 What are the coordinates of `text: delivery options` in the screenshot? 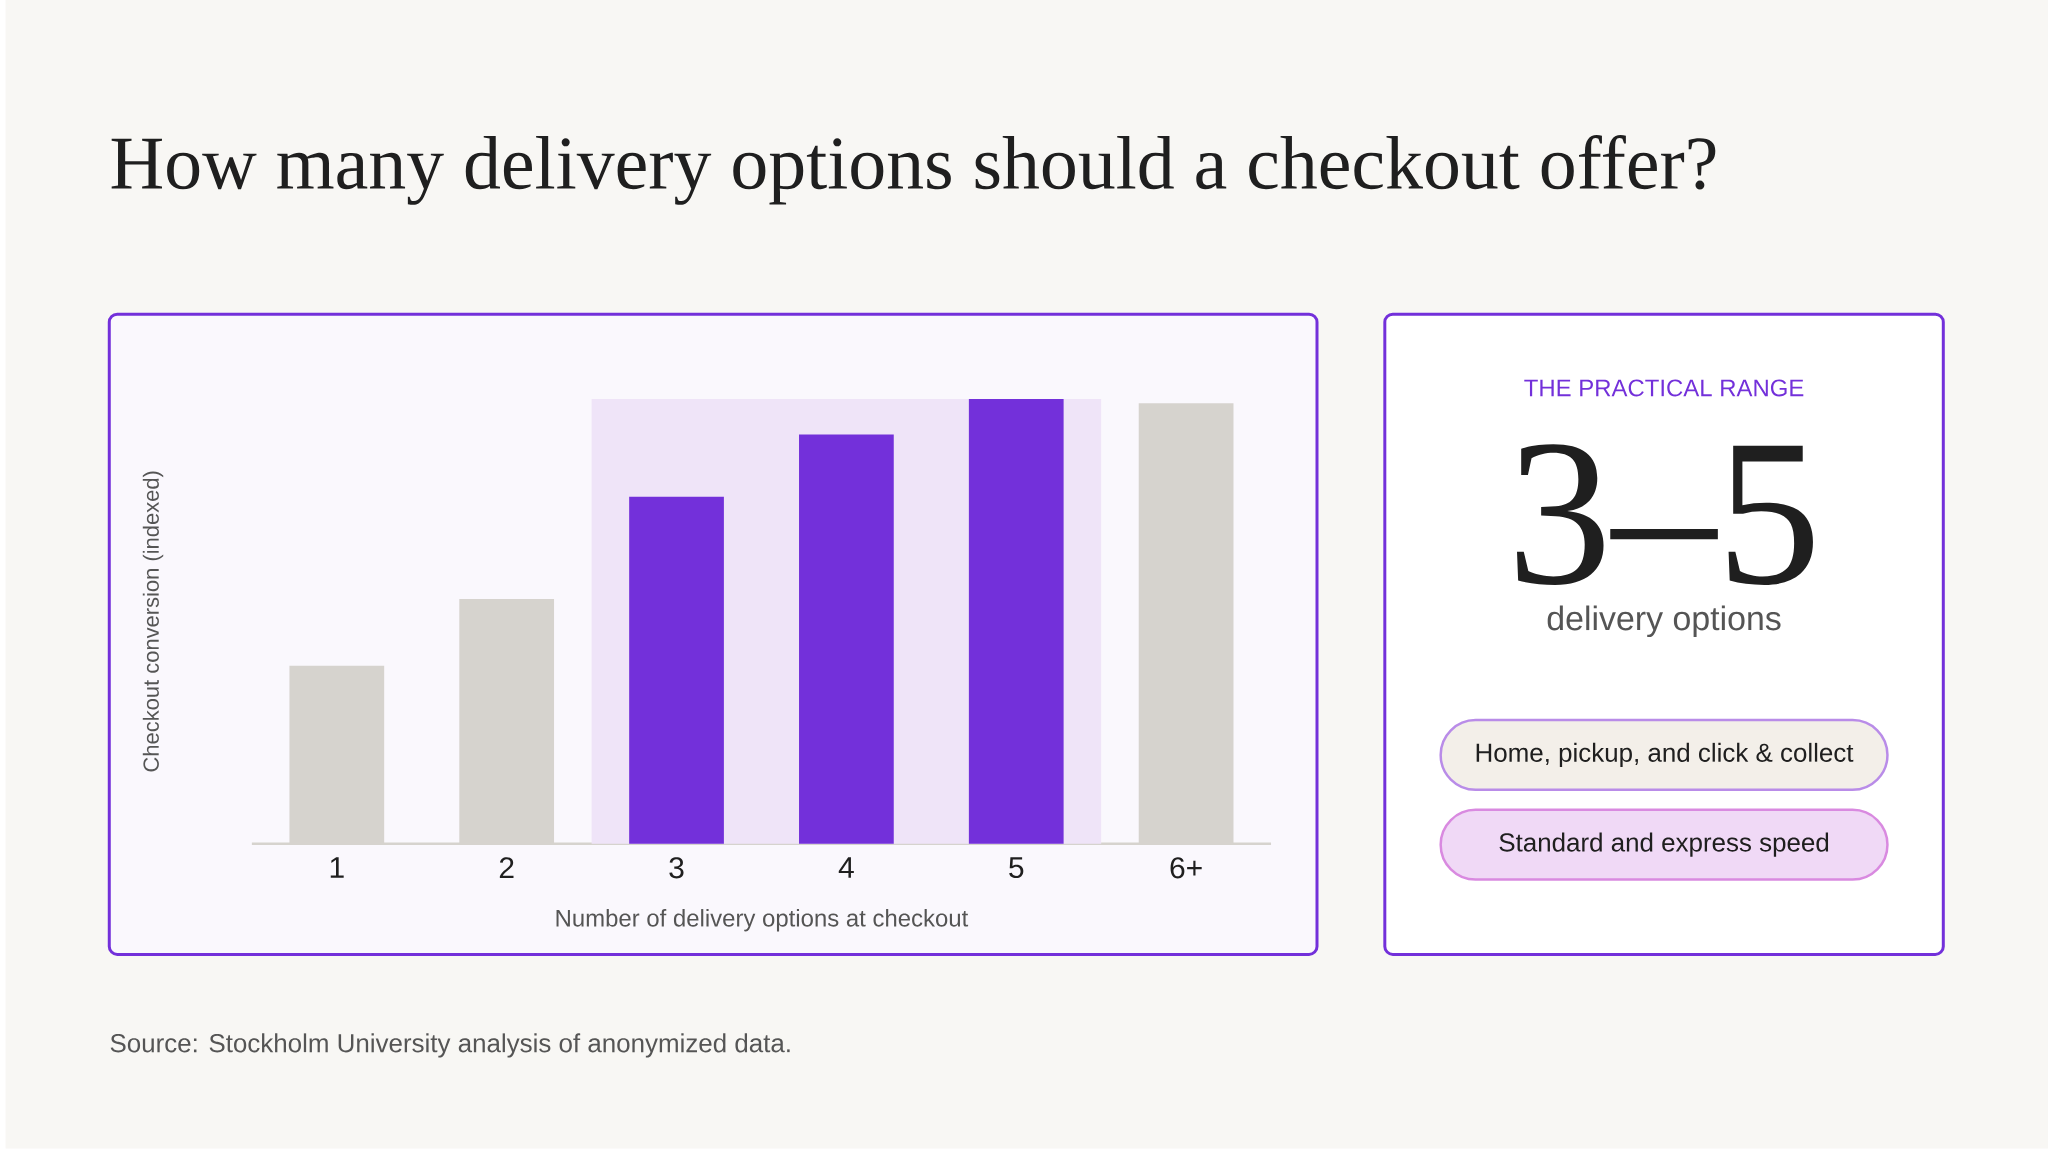 It's located at (1664, 621).